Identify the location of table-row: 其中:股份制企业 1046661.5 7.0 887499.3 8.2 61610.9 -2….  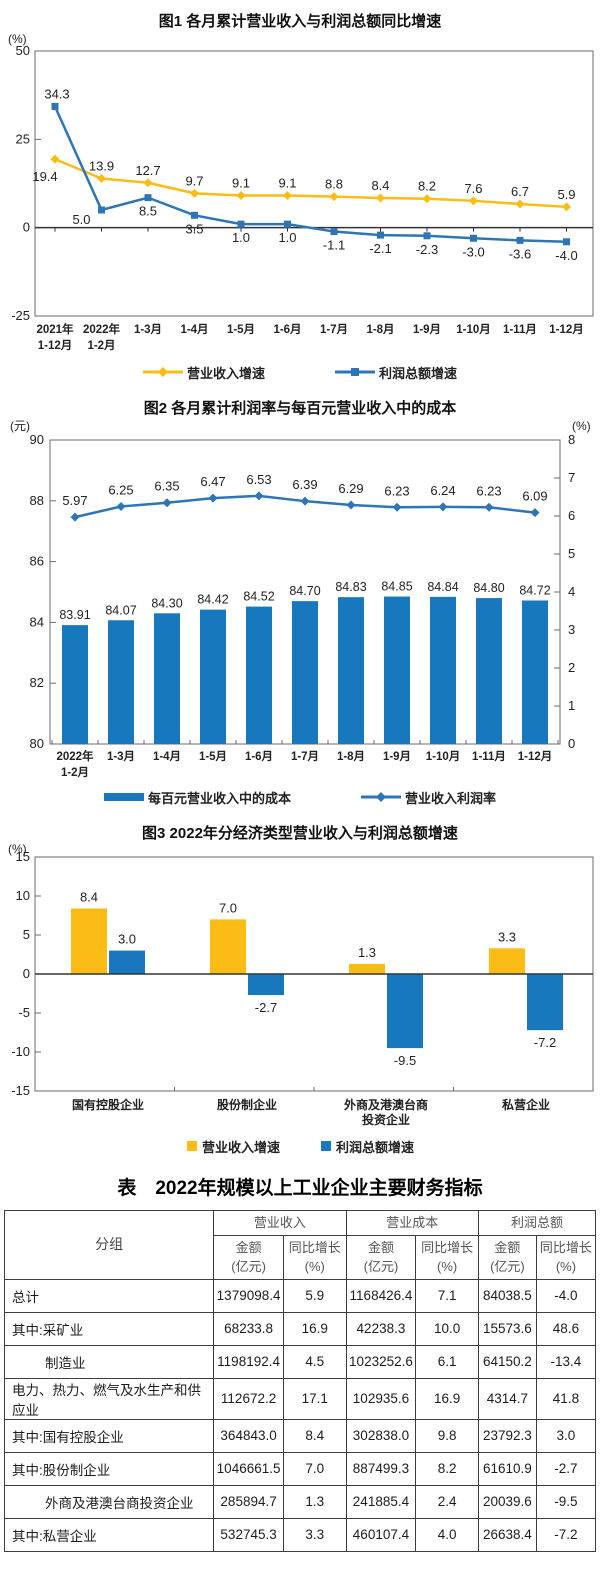
(300, 1468).